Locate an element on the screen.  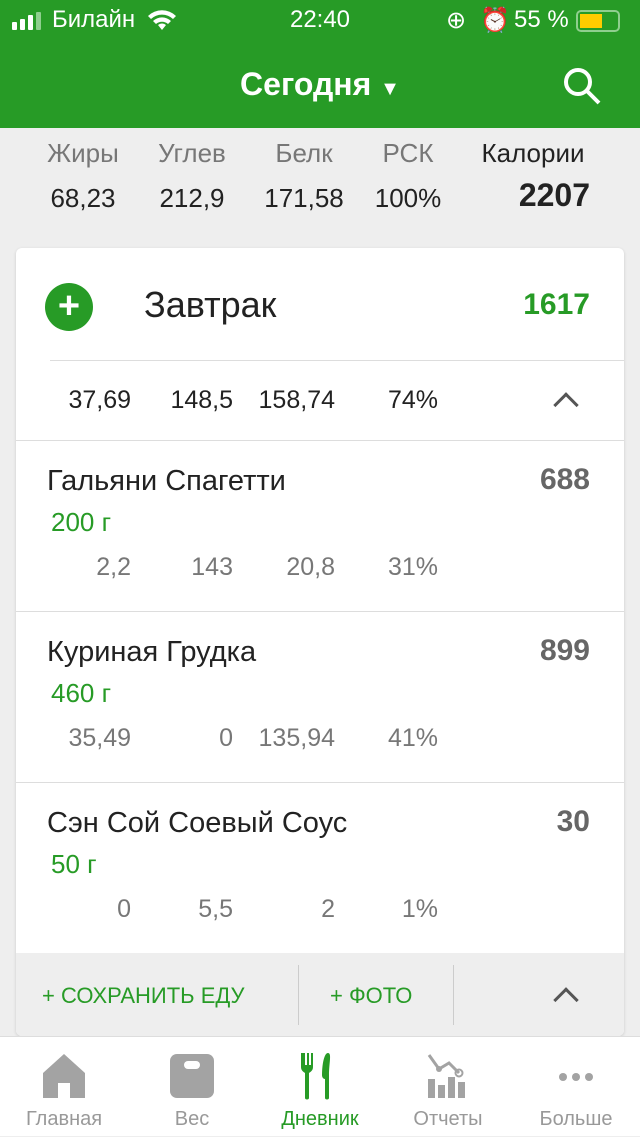
meal-title: Завтрак is located at coordinates (210, 304).